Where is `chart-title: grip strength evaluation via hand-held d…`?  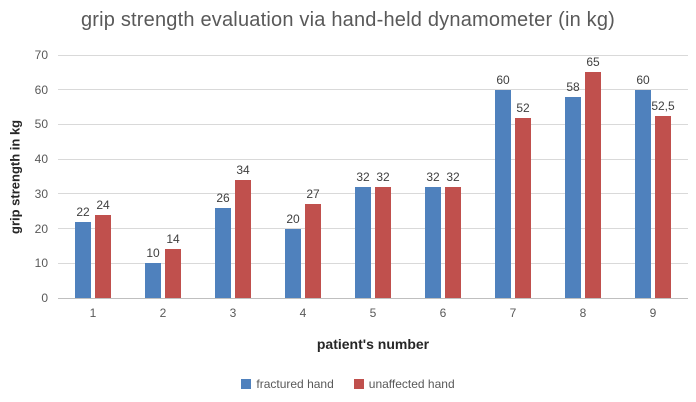 chart-title: grip strength evaluation via hand-held d… is located at coordinates (348, 20).